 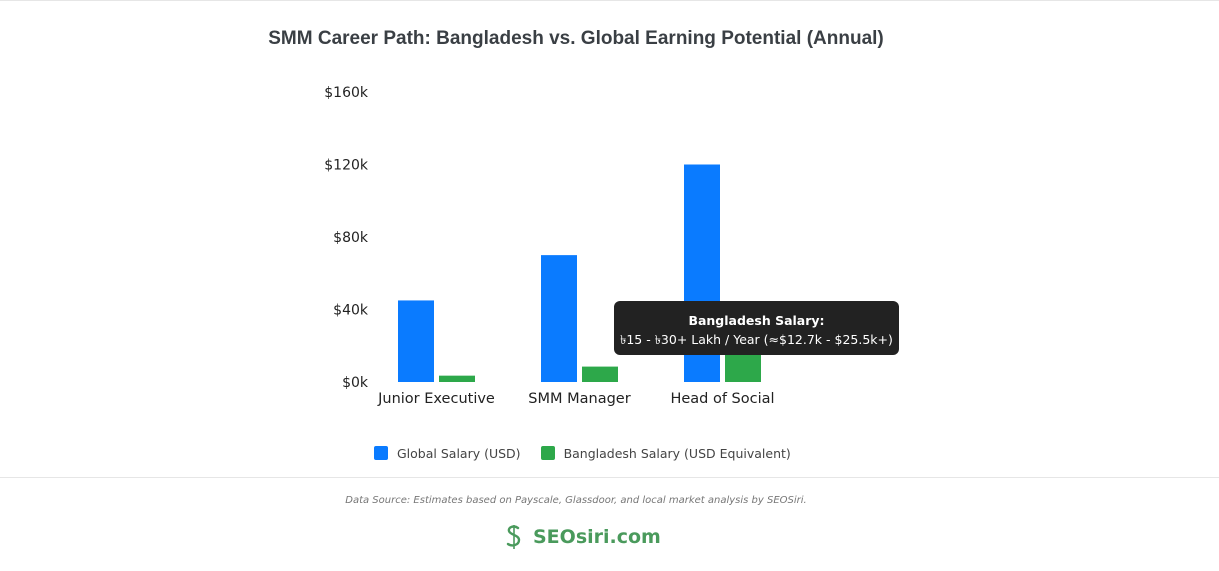 What do you see at coordinates (609, 477) in the screenshot?
I see `footer-divider` at bounding box center [609, 477].